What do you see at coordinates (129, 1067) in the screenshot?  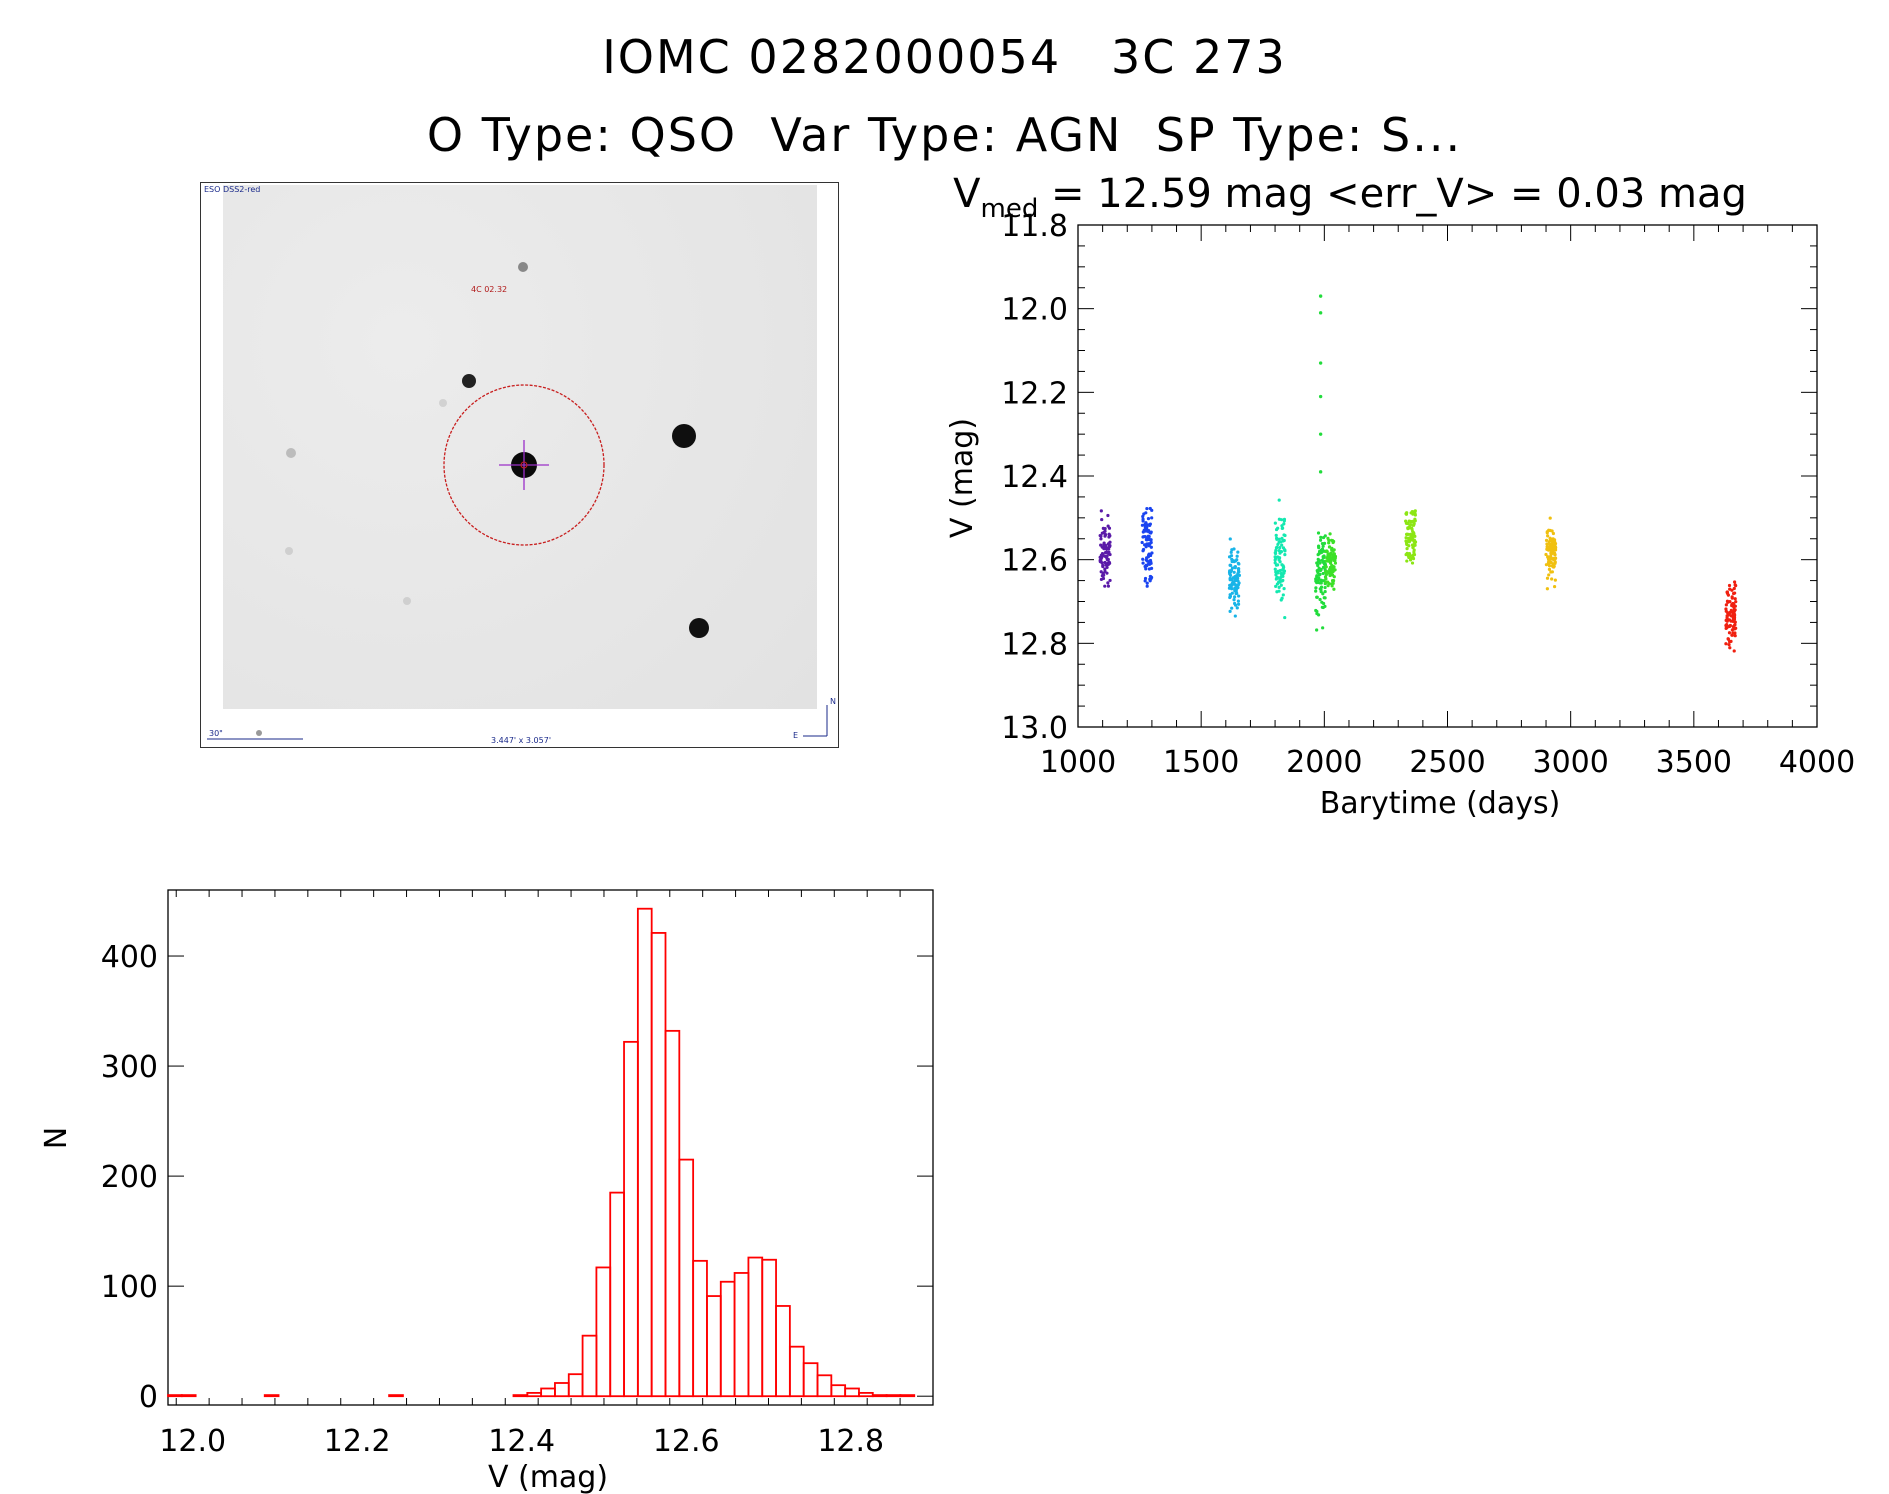 I see `y-tick-label: 300` at bounding box center [129, 1067].